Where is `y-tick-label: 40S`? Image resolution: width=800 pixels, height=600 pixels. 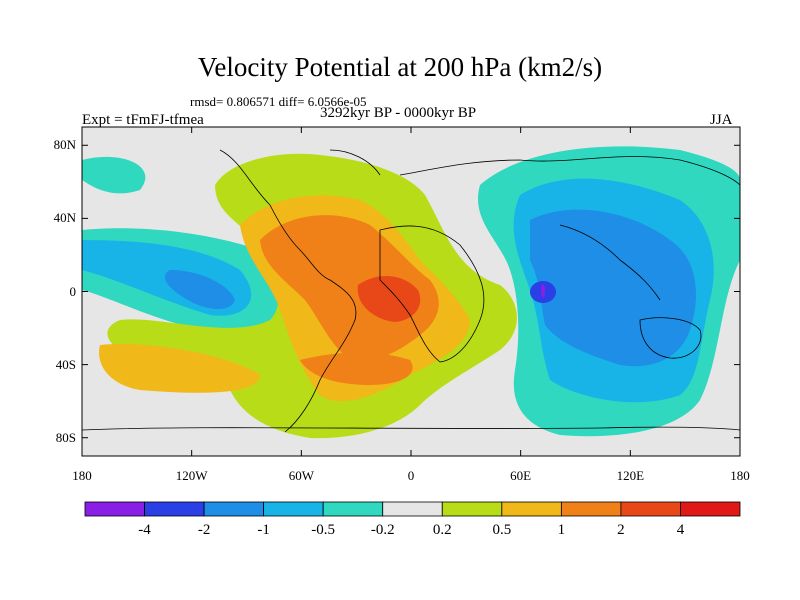 y-tick-label: 40S is located at coordinates (65, 364).